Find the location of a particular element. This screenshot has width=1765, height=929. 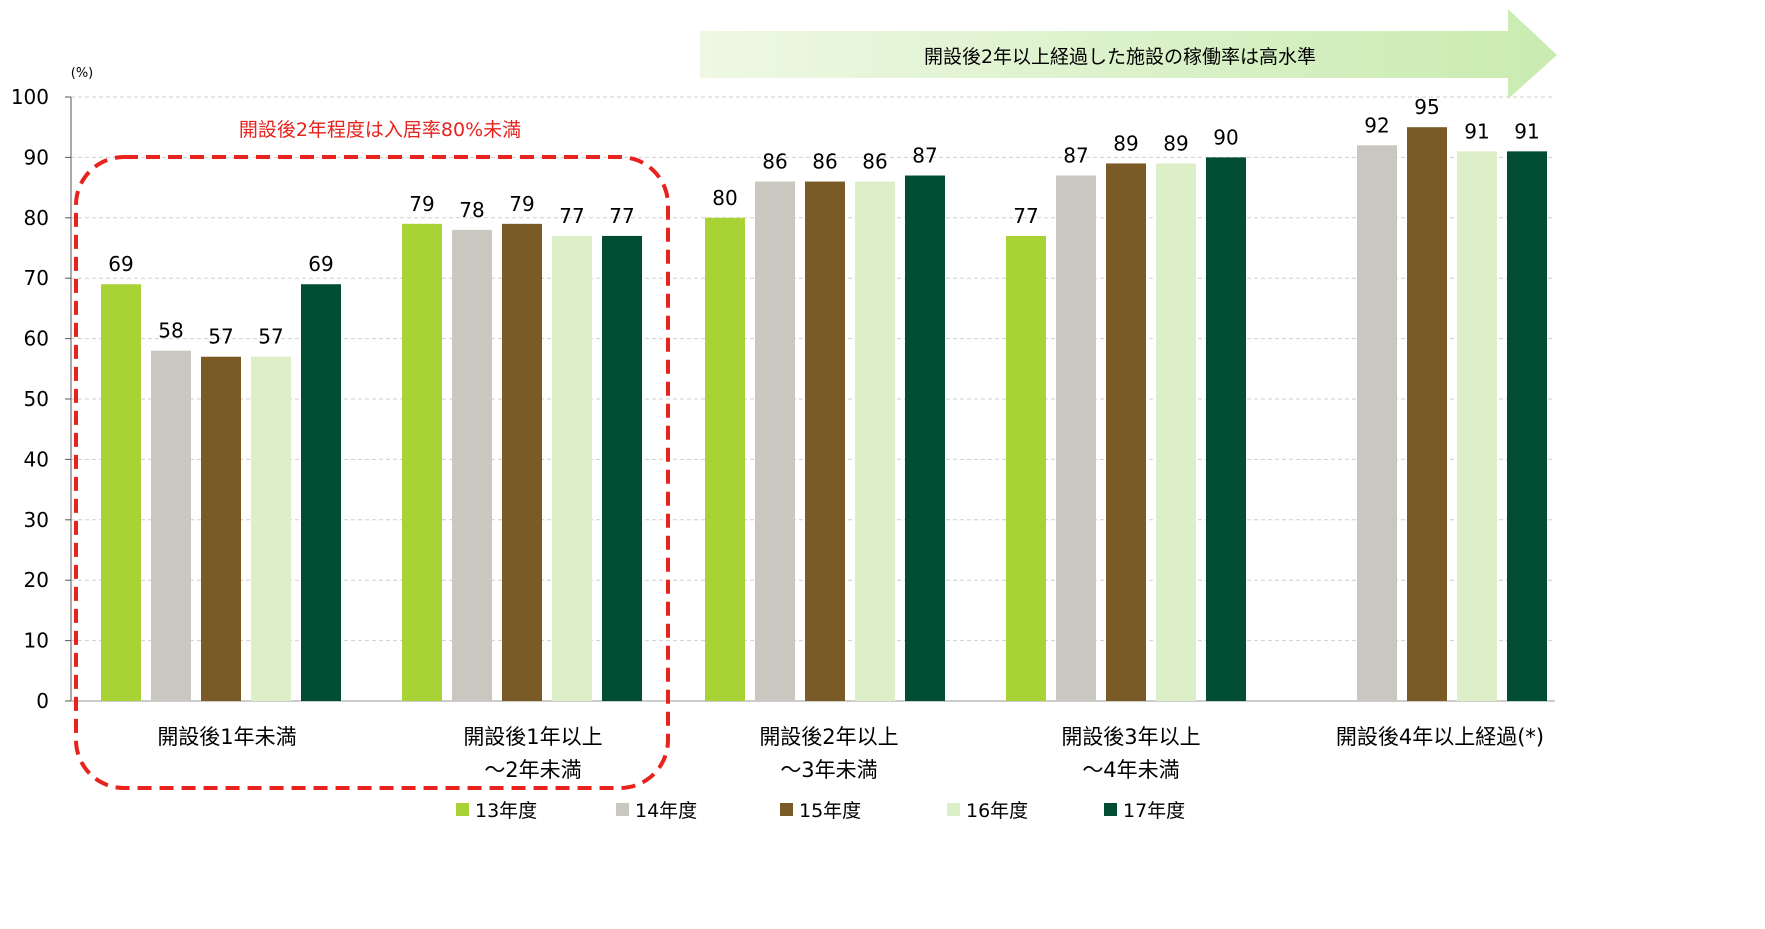

x-tick-label: 開設後2年以上 ～3年未満 is located at coordinates (828, 753).